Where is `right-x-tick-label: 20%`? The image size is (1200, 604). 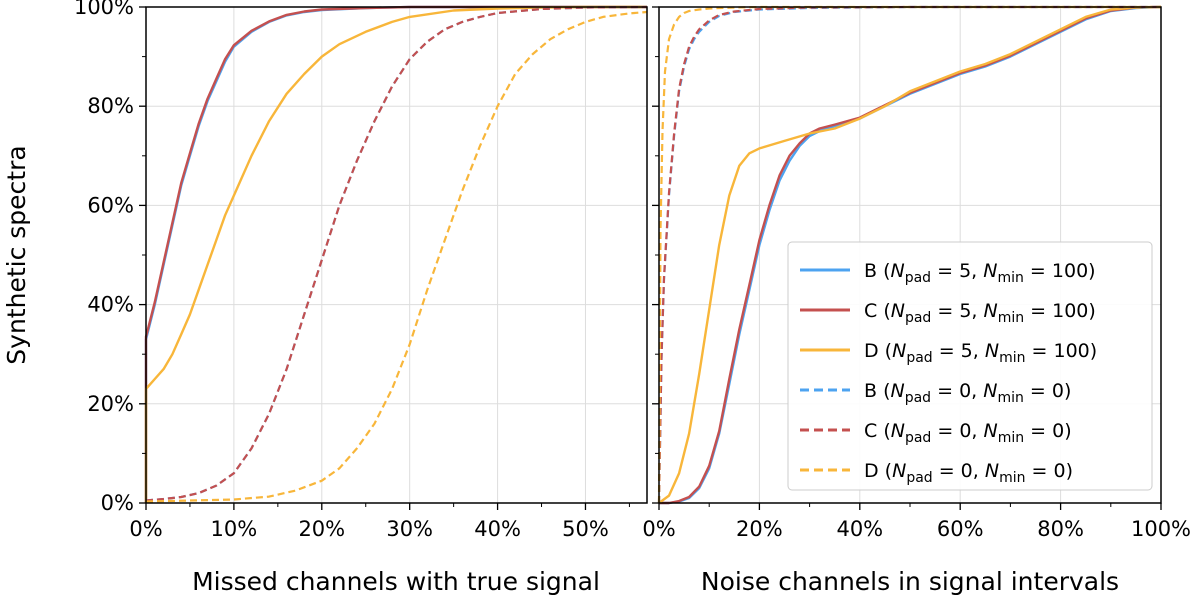 right-x-tick-label: 20% is located at coordinates (759, 529).